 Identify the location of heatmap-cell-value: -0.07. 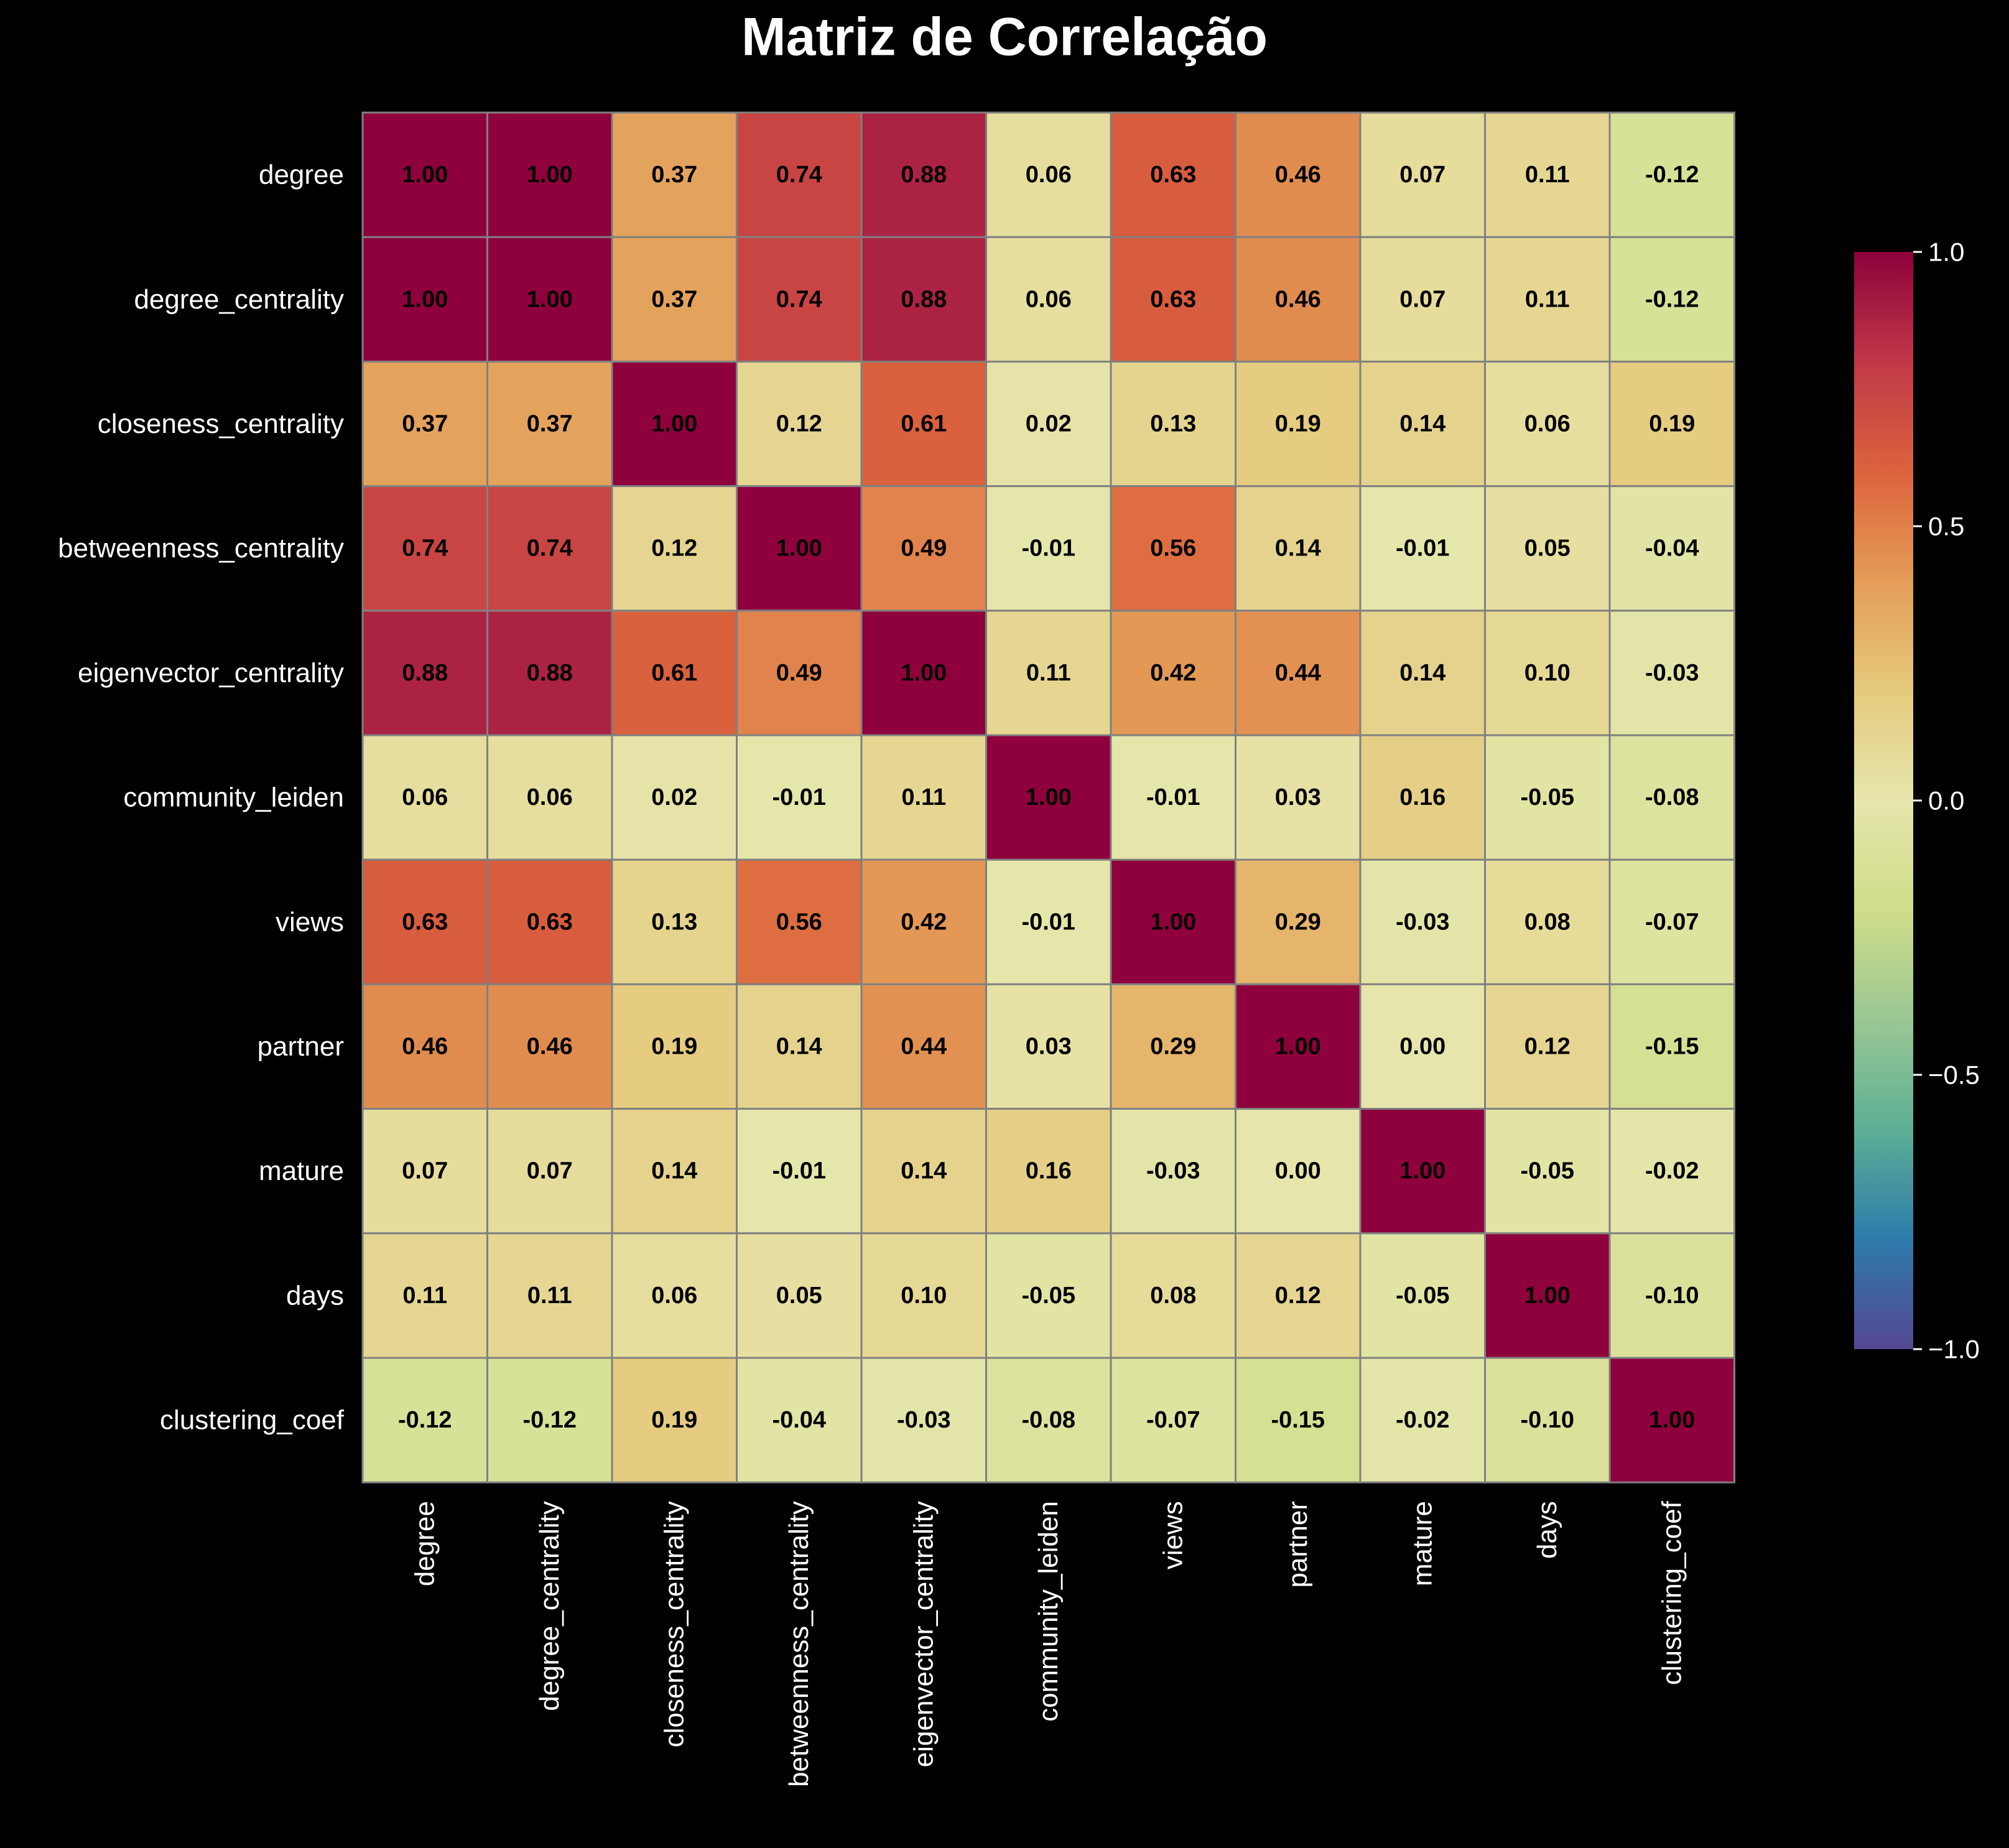
(1173, 1420).